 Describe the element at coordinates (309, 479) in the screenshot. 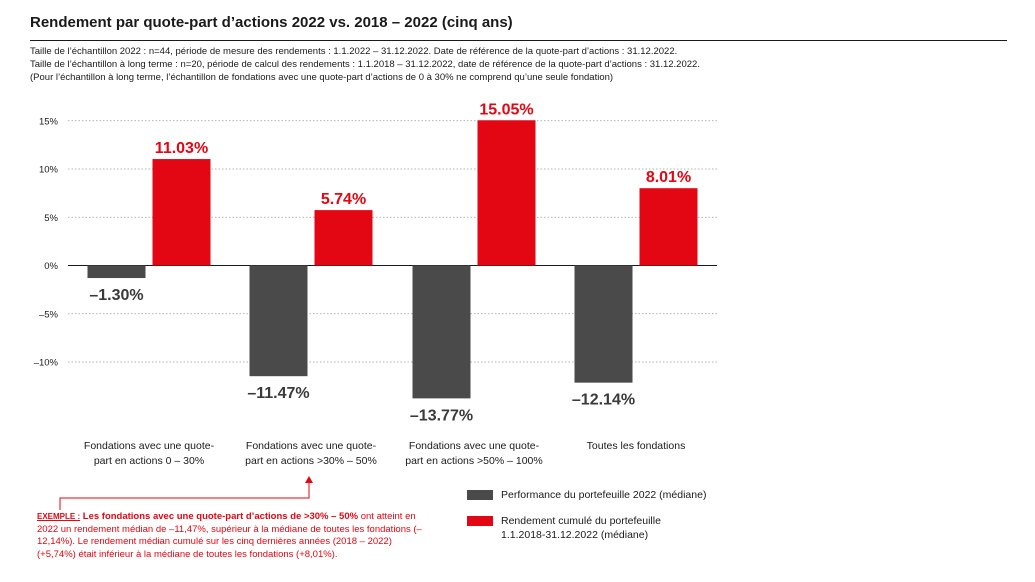

I see `example-connector-arrow` at that location.